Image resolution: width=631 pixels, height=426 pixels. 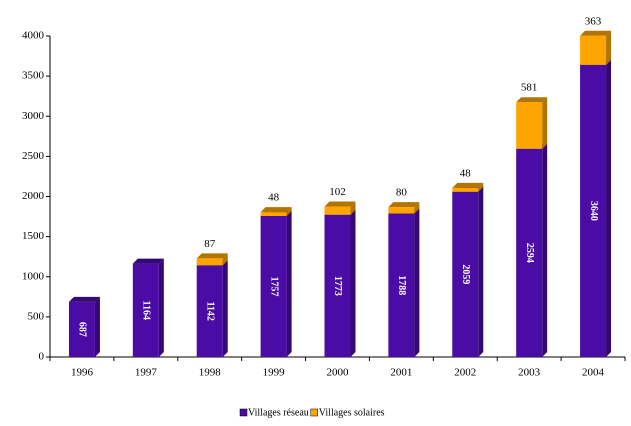 What do you see at coordinates (146, 373) in the screenshot?
I see `x-tick-label: 1997` at bounding box center [146, 373].